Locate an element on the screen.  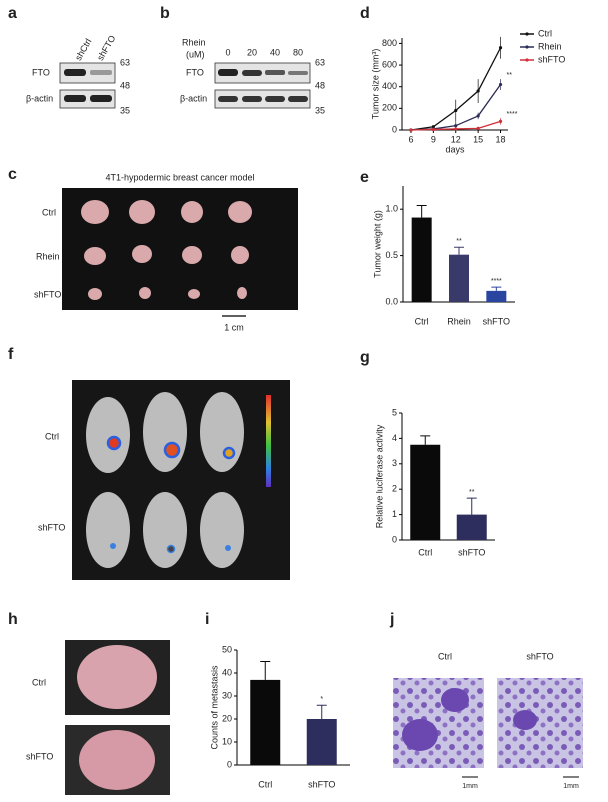
scale-label: 1 cm is located at coordinates (234, 327).